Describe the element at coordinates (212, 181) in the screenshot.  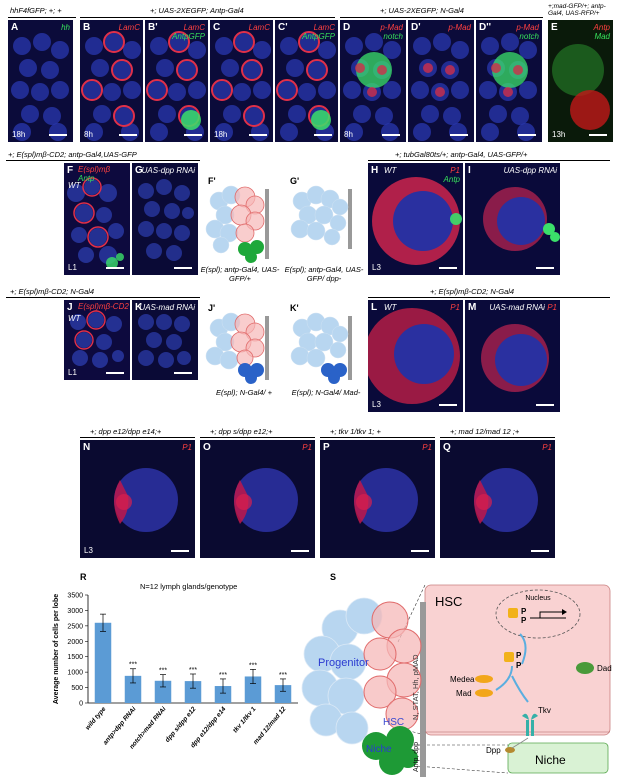
I see `panel-letter: F'` at that location.